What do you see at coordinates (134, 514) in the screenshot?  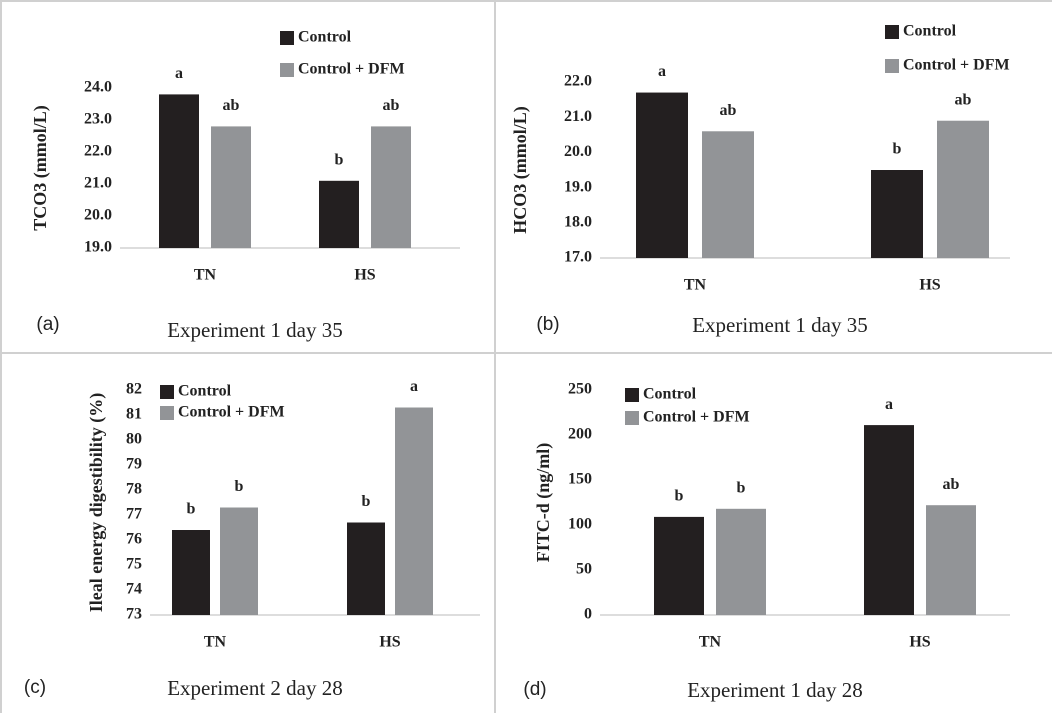 I see `y-tick-label: 77` at bounding box center [134, 514].